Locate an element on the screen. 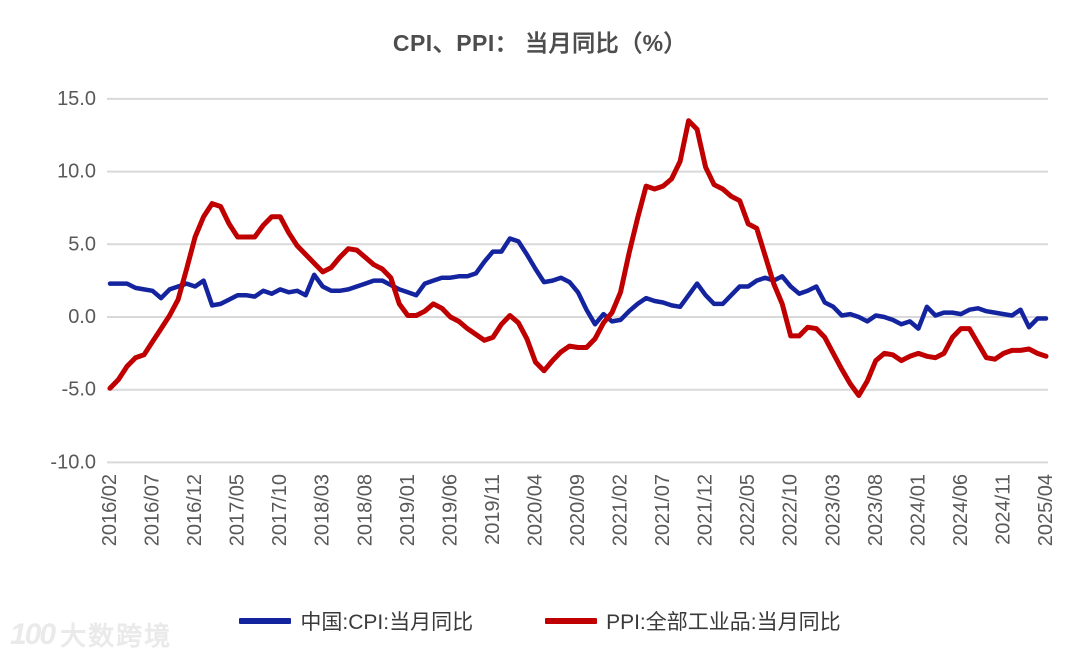 The image size is (1080, 663). x-axis-tick-label: 2018/08 is located at coordinates (365, 510).